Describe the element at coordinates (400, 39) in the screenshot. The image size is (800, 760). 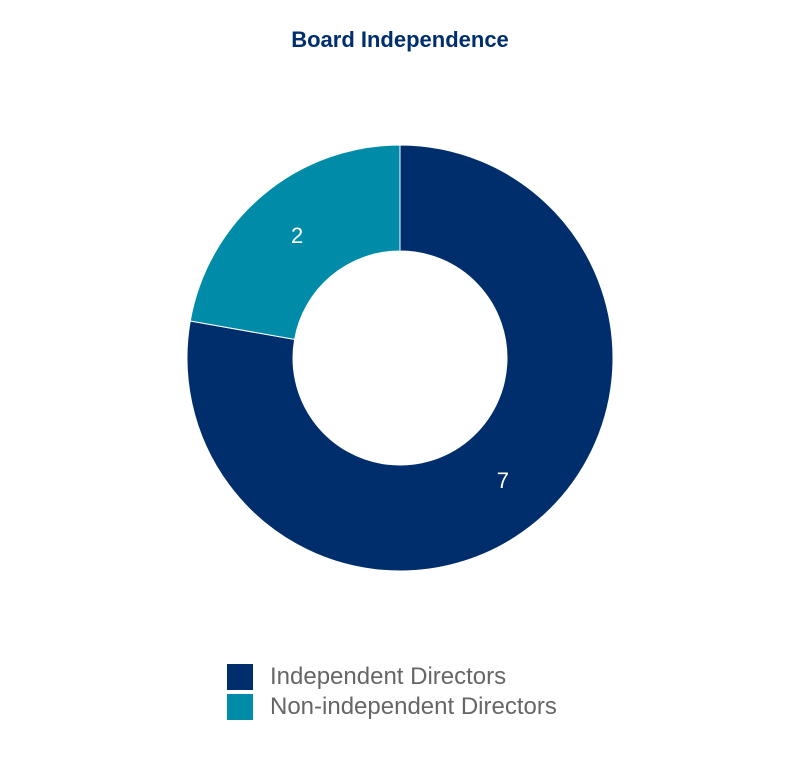
I see `chart-title: Board Independence` at that location.